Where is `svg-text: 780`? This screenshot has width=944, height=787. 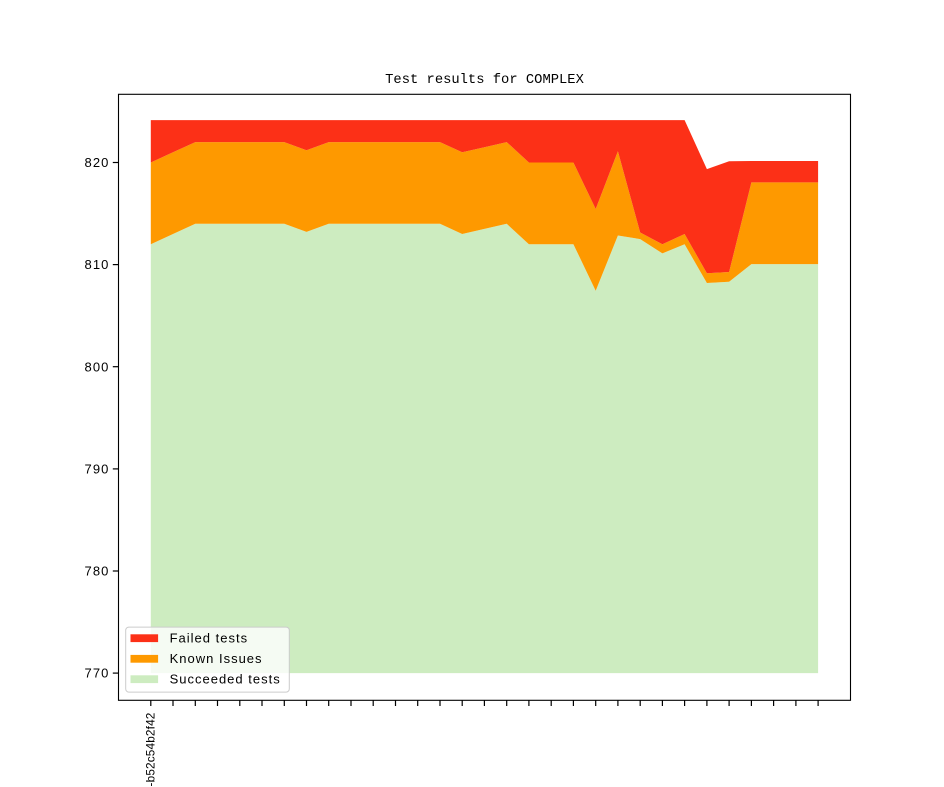 svg-text: 780 is located at coordinates (97, 571).